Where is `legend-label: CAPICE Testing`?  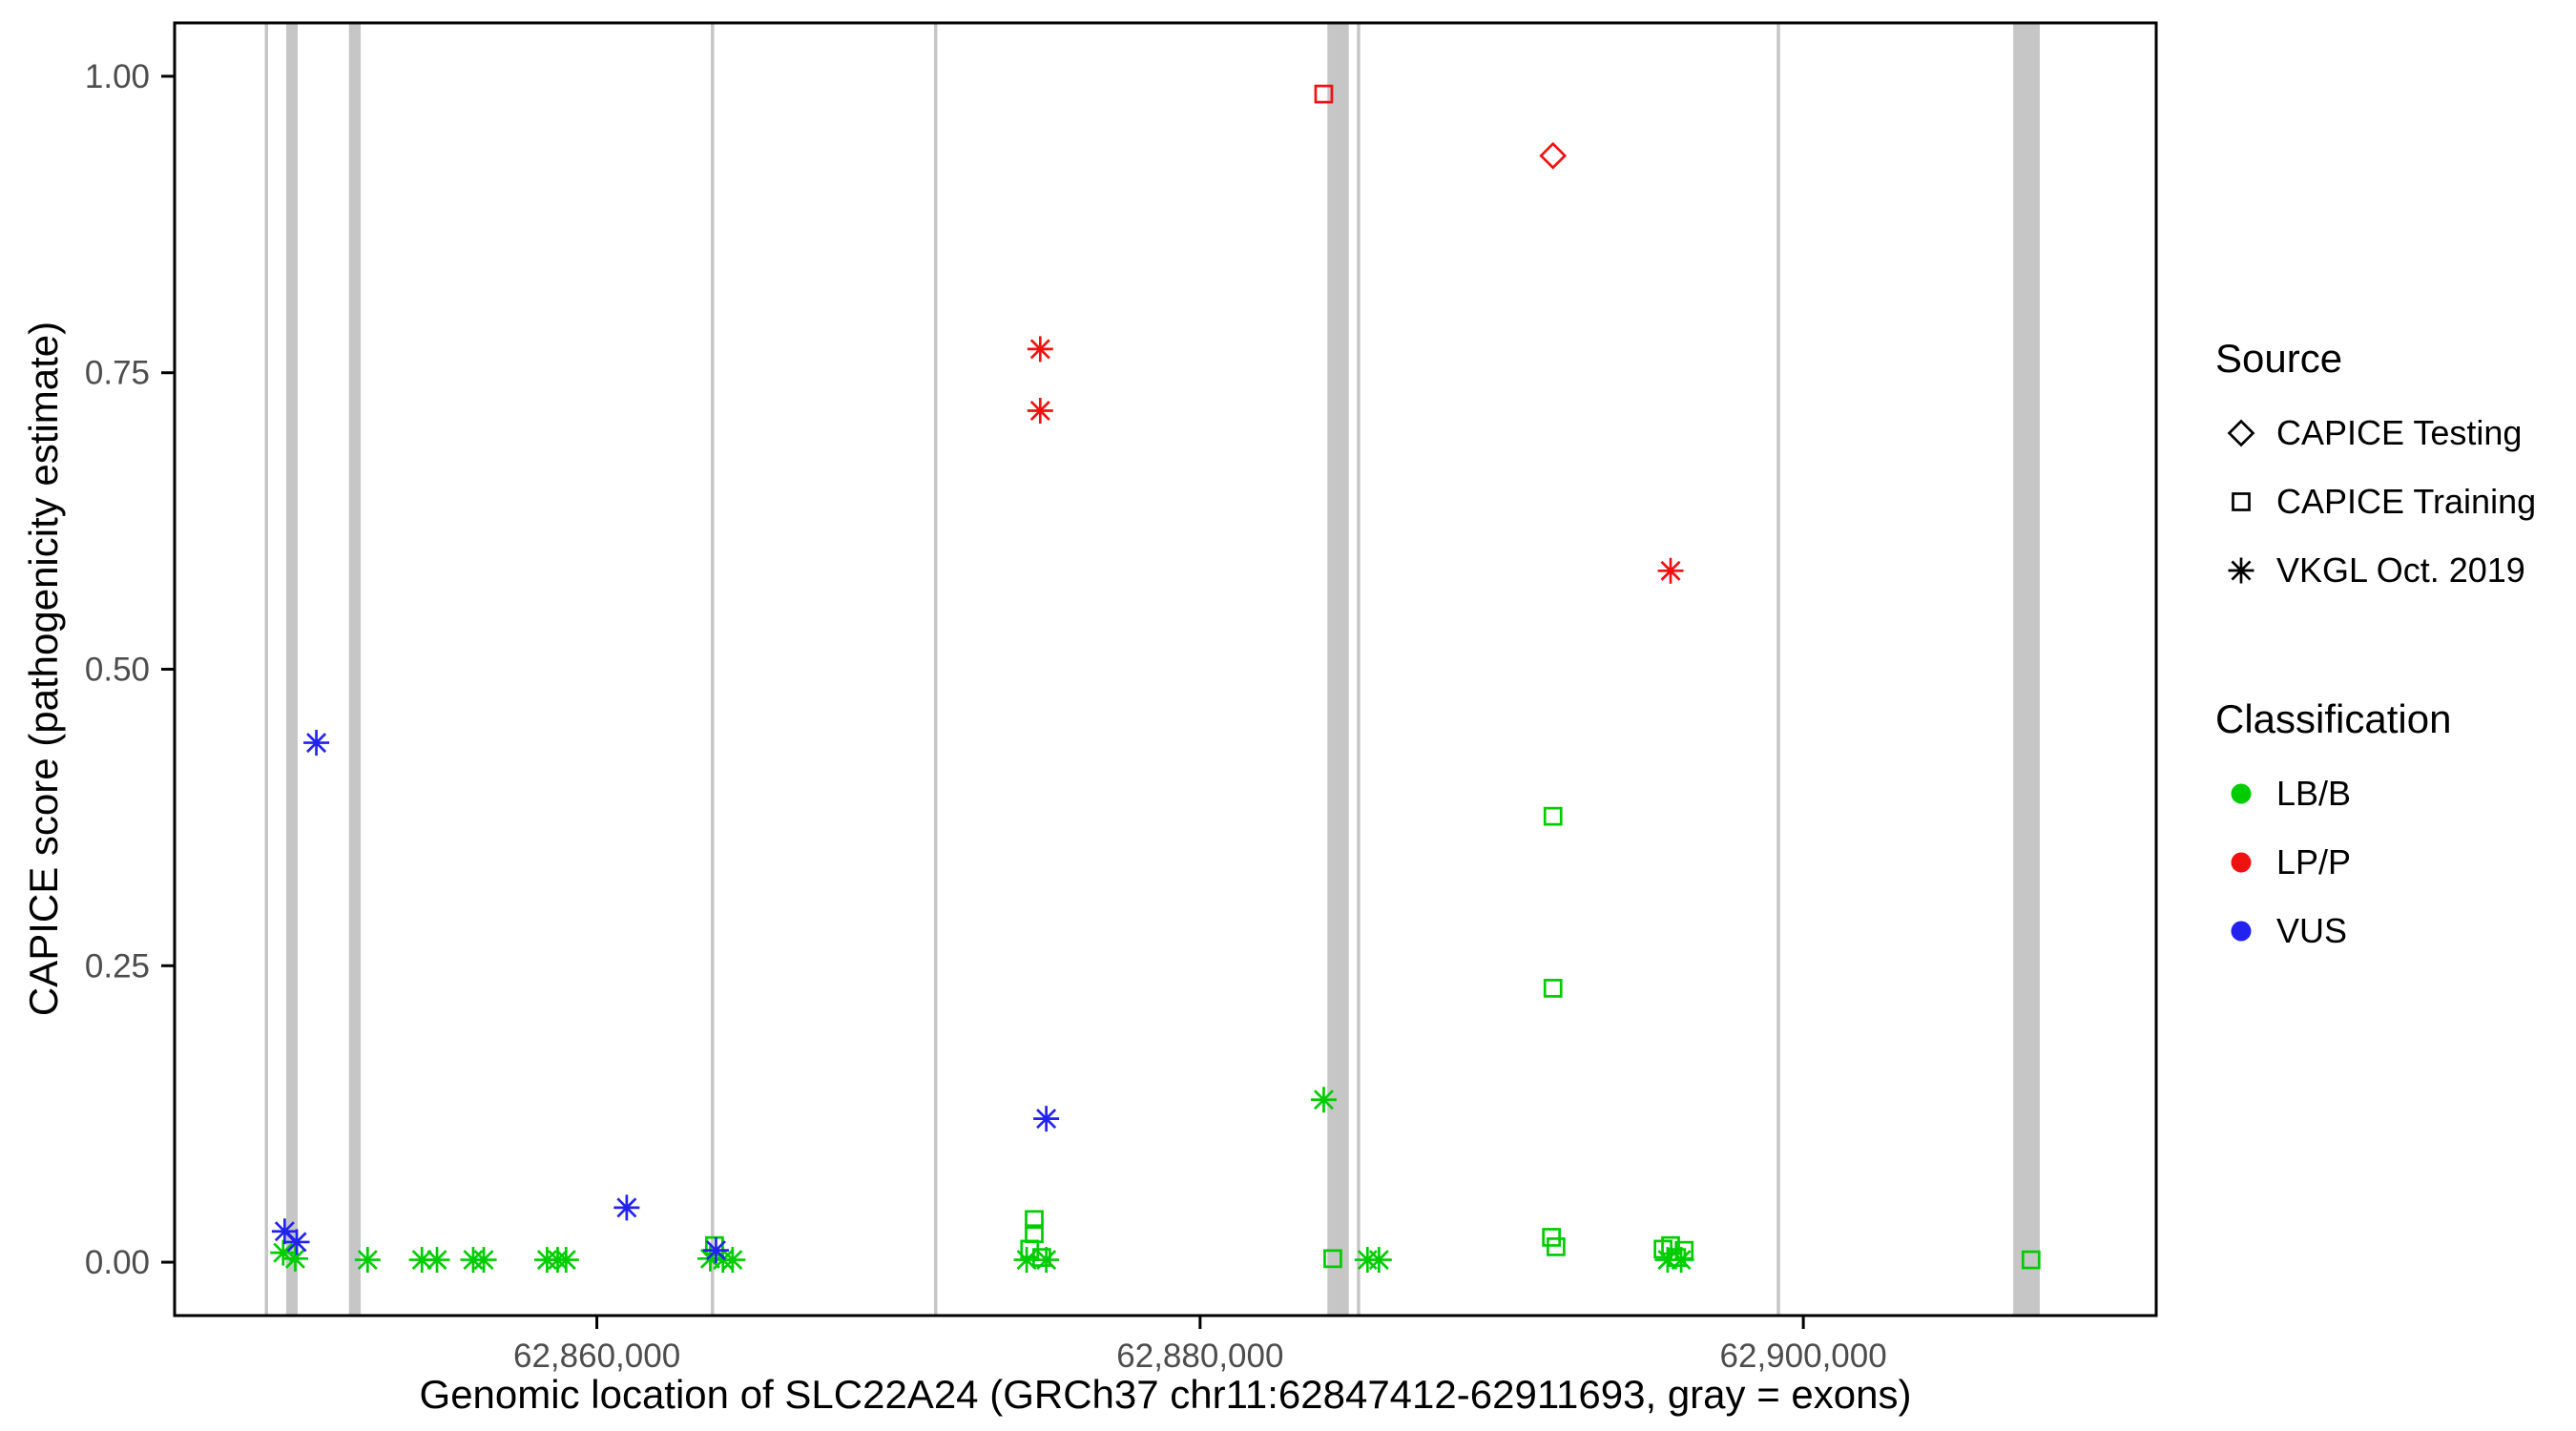
legend-label: CAPICE Testing is located at coordinates (2399, 433).